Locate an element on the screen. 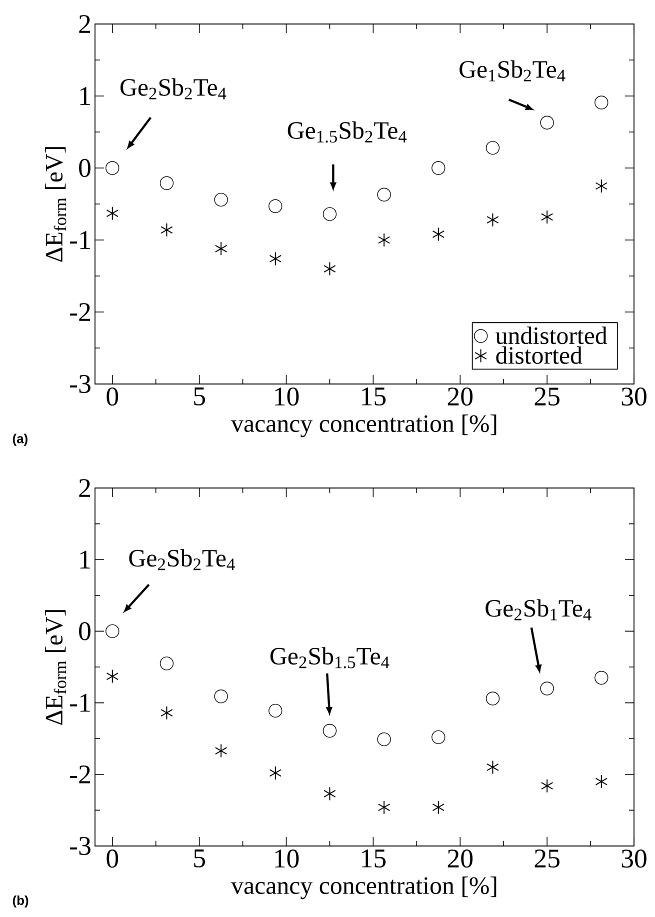 The height and width of the screenshot is (917, 655). annotation: Ge$_{1.5}$Sb$_{2}$Te$_{4}$ is located at coordinates (347, 132).